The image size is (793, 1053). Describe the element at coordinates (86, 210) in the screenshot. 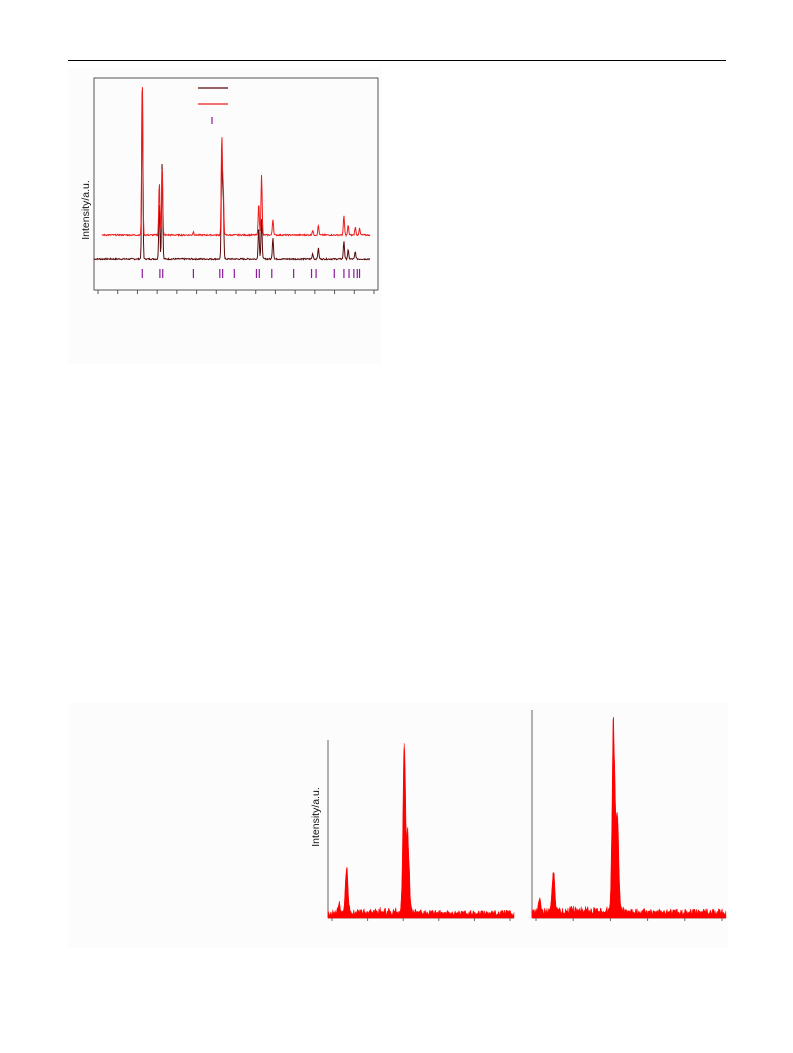

I see `xrd-ylabel: Intensity/a.u.` at that location.